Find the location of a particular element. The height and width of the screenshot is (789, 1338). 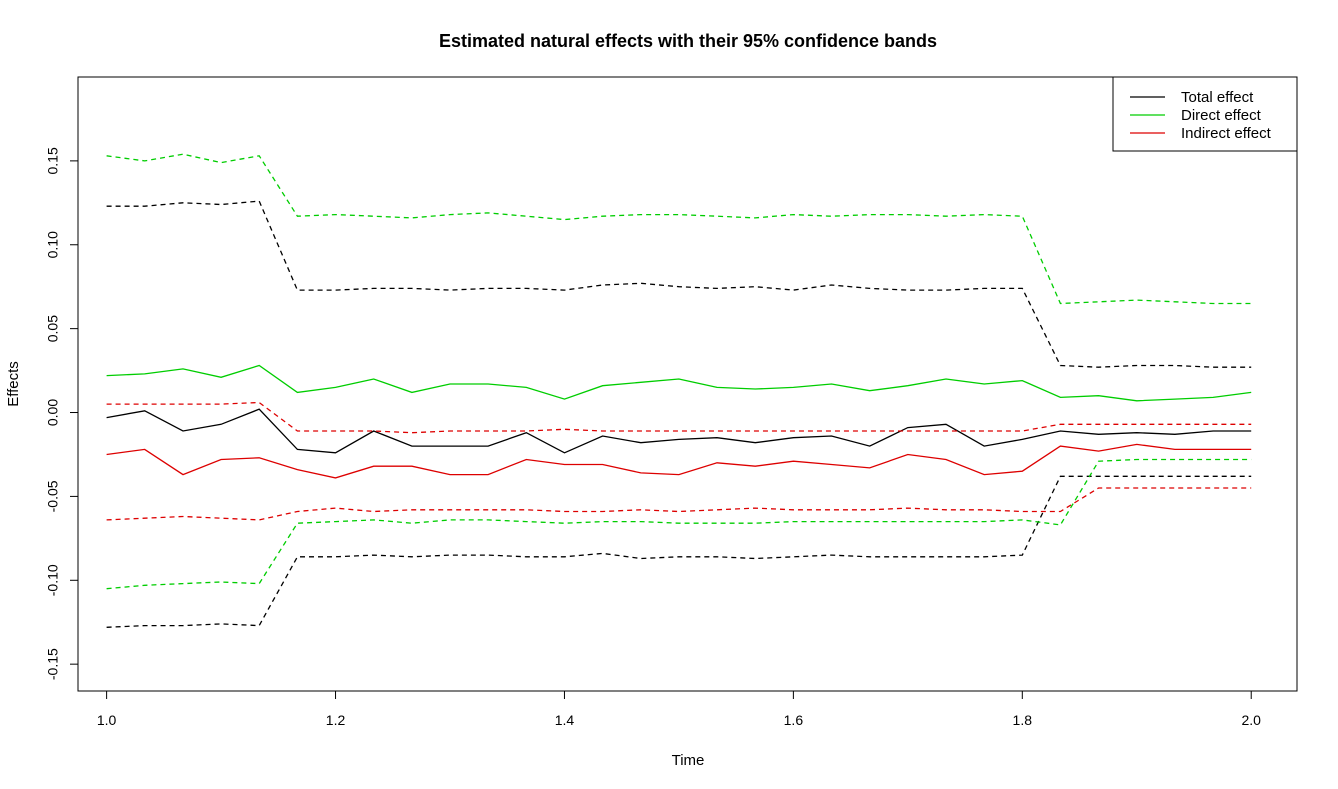

x-tick-label: 1.0 is located at coordinates (107, 720).